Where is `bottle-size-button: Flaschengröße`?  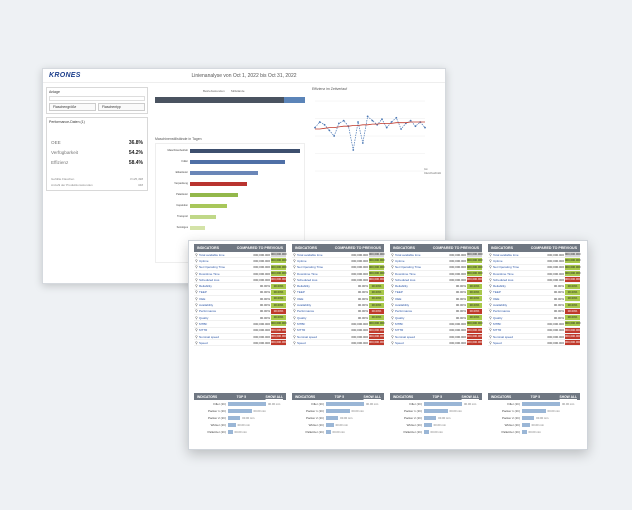
bottle-size-button: Flaschengröße is located at coordinates (72, 107).